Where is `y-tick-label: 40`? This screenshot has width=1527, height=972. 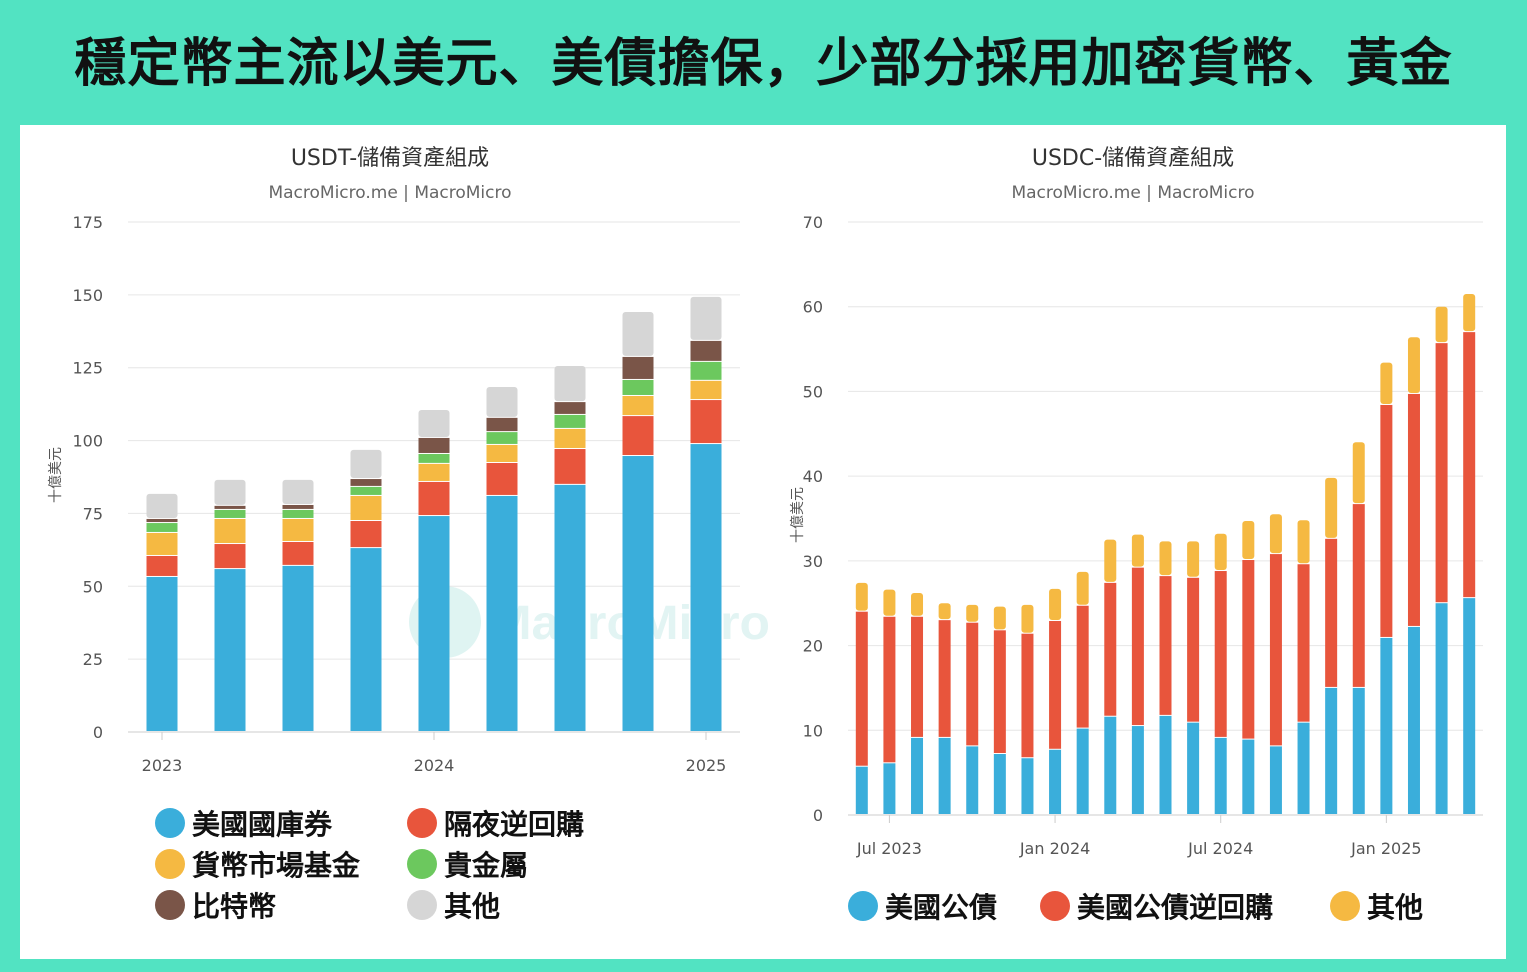
y-tick-label: 40 is located at coordinates (813, 476).